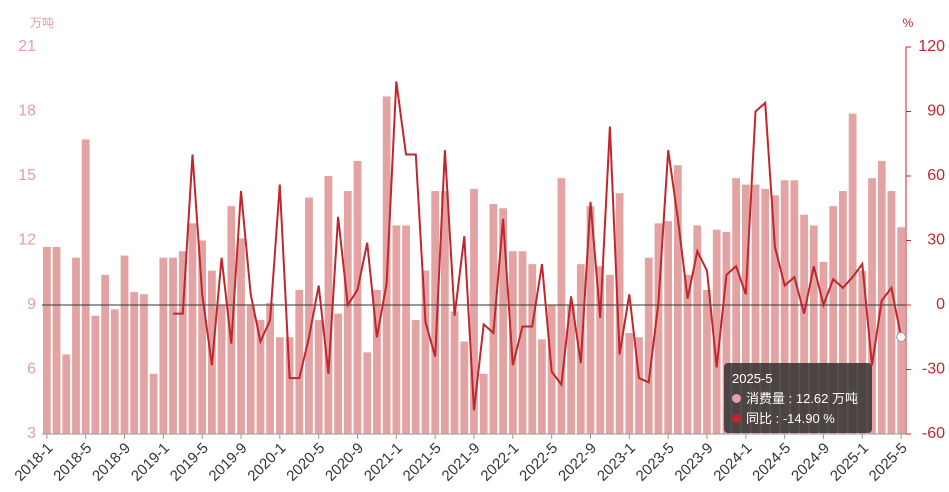 The height and width of the screenshot is (492, 949). Describe the element at coordinates (790, 418) in the screenshot. I see `tooltip-text: 同比 : -14.90 %` at that location.